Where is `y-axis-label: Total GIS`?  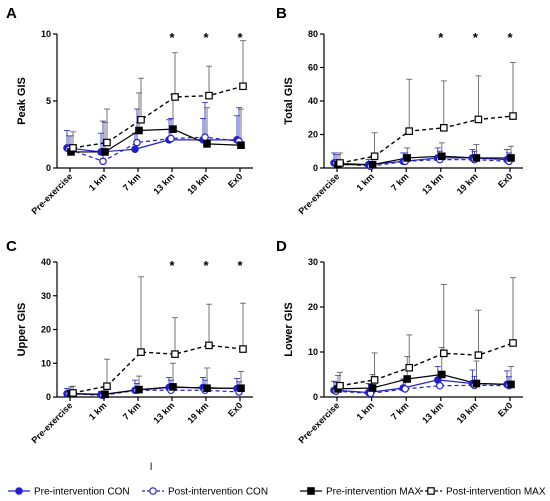
y-axis-label: Total GIS is located at coordinates (289, 100).